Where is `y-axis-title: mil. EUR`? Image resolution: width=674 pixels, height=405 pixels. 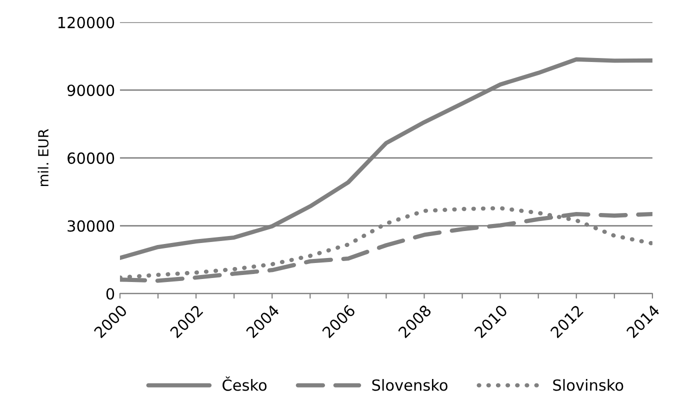 y-axis-title: mil. EUR is located at coordinates (43, 157).